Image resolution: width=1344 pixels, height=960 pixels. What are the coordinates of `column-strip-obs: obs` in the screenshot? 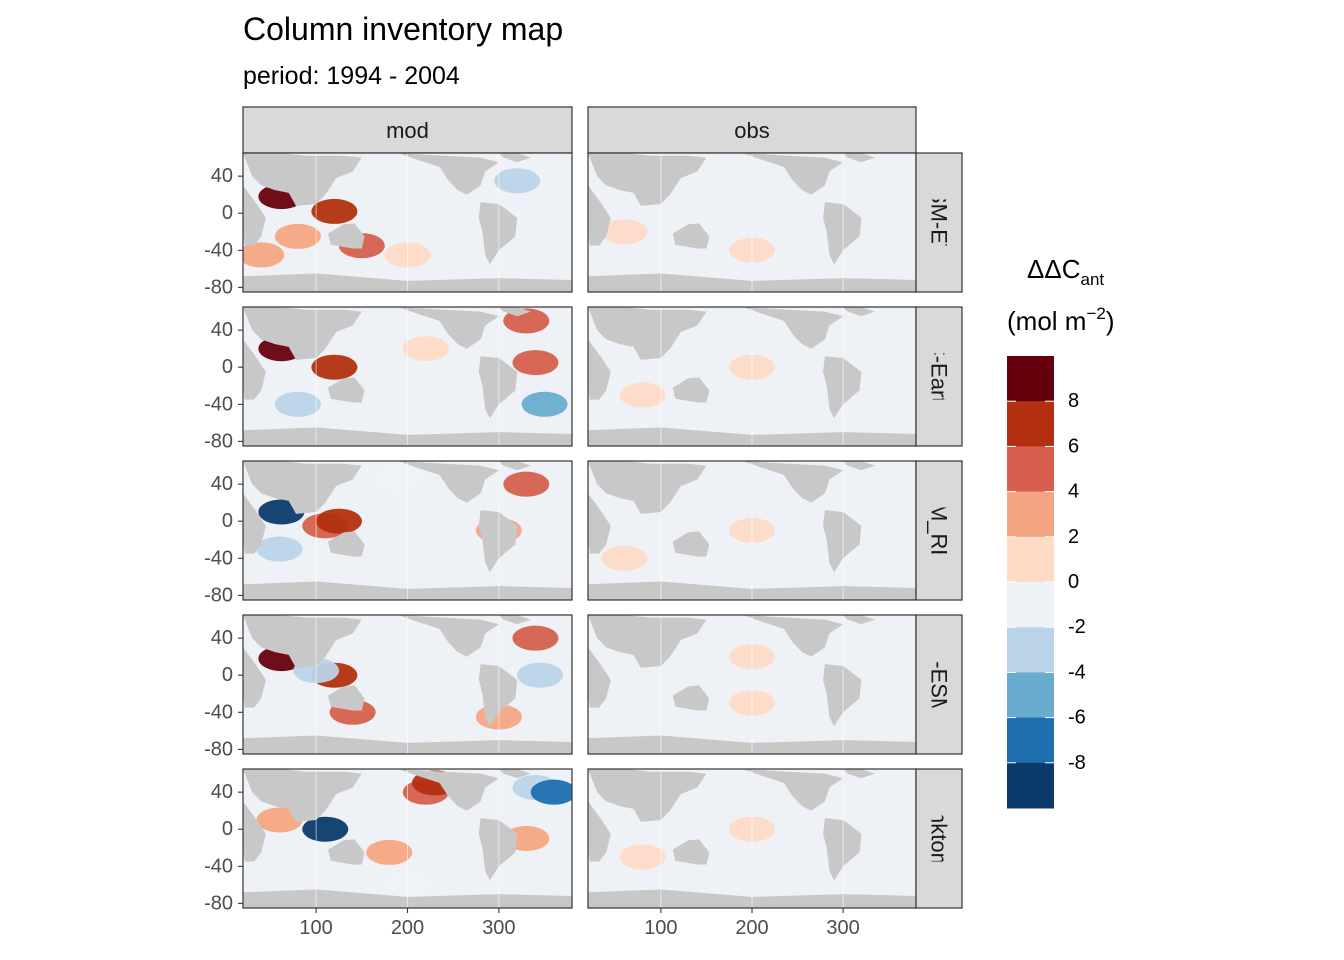 It's located at (752, 130).